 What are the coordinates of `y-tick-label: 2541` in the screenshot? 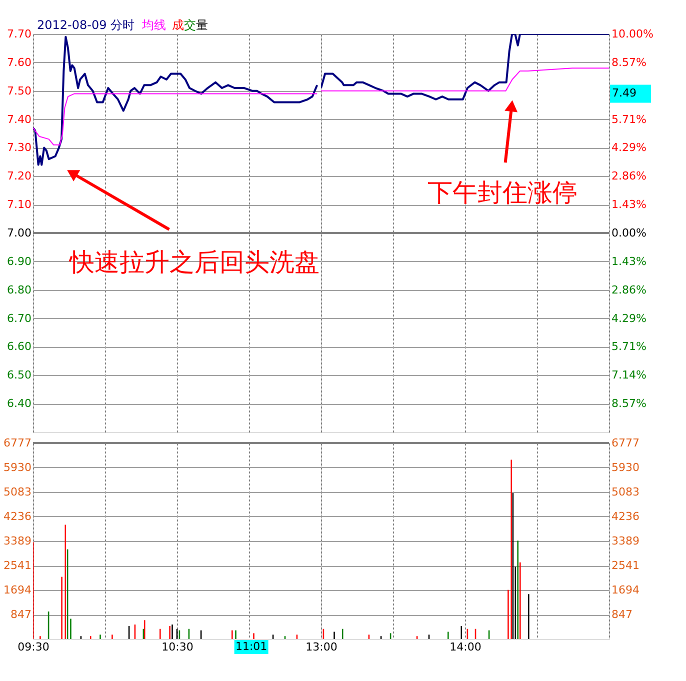 It's located at (18, 565).